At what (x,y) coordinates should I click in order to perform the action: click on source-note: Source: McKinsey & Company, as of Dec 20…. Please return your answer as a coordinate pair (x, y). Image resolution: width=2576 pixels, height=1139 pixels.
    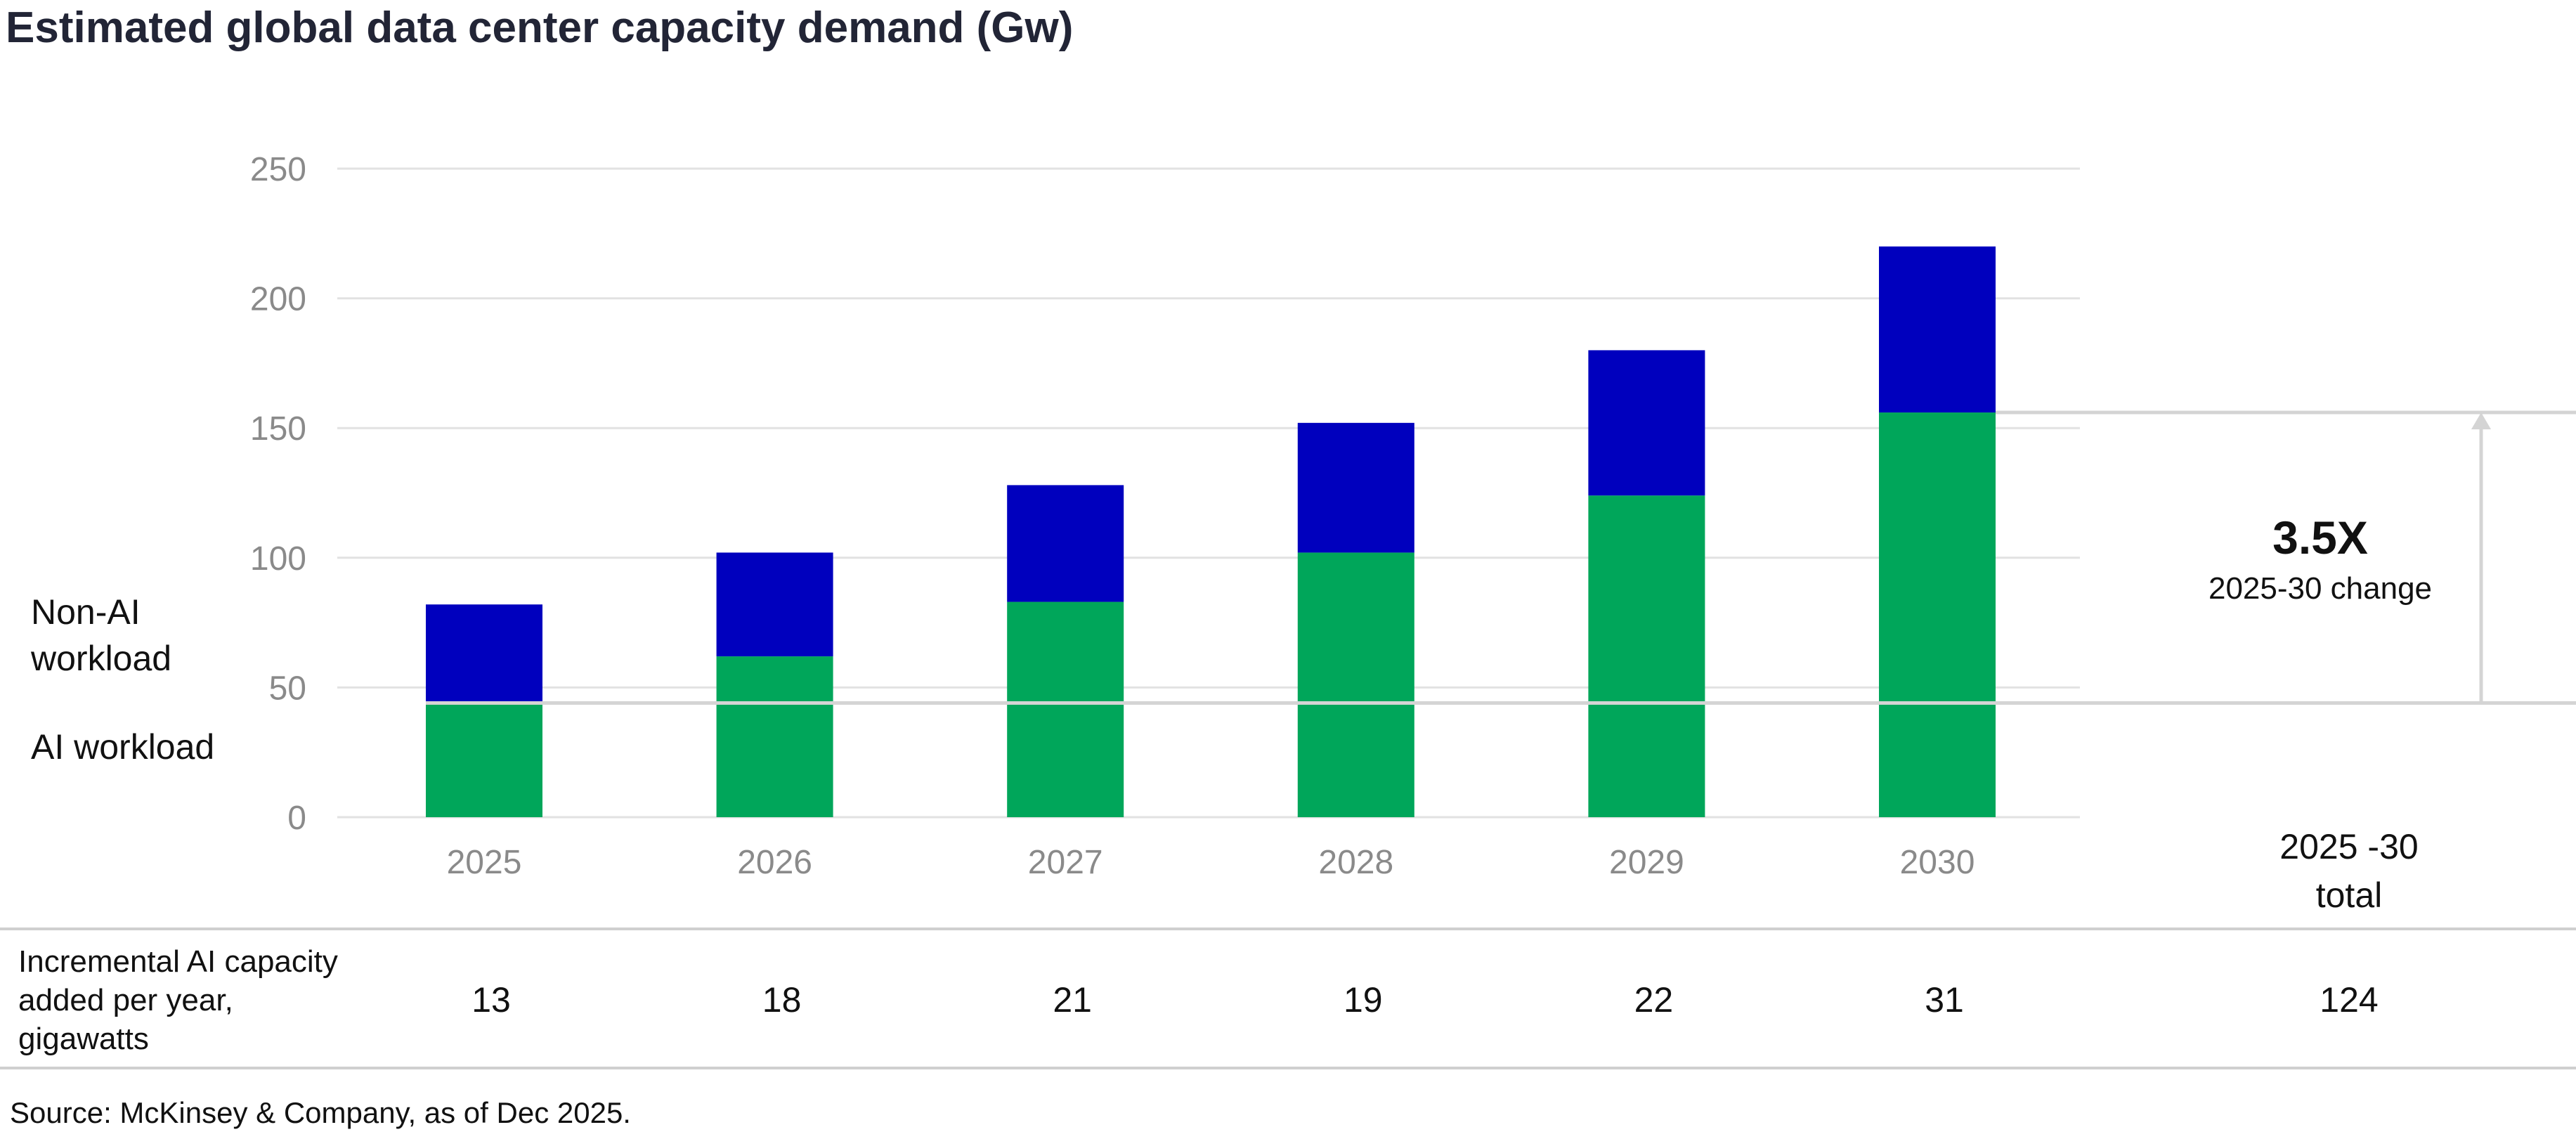
    Looking at the image, I should click on (320, 1112).